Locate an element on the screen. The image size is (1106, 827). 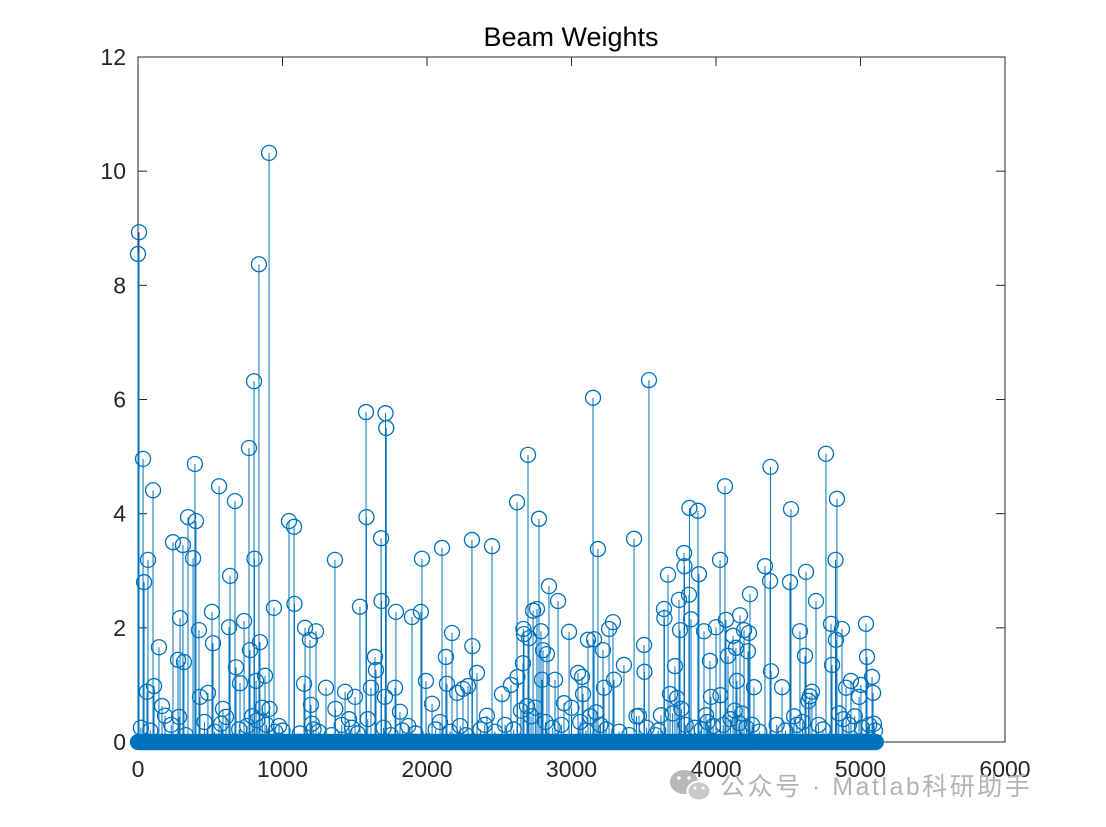
y-tick-label: 4 is located at coordinates (119, 514).